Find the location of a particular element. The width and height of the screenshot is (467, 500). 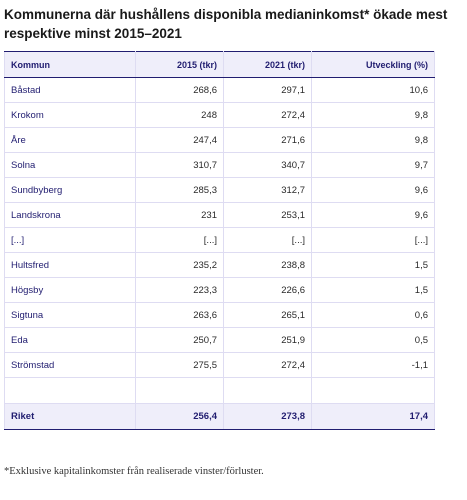

cell-kommun: Landskrona is located at coordinates (70, 215).